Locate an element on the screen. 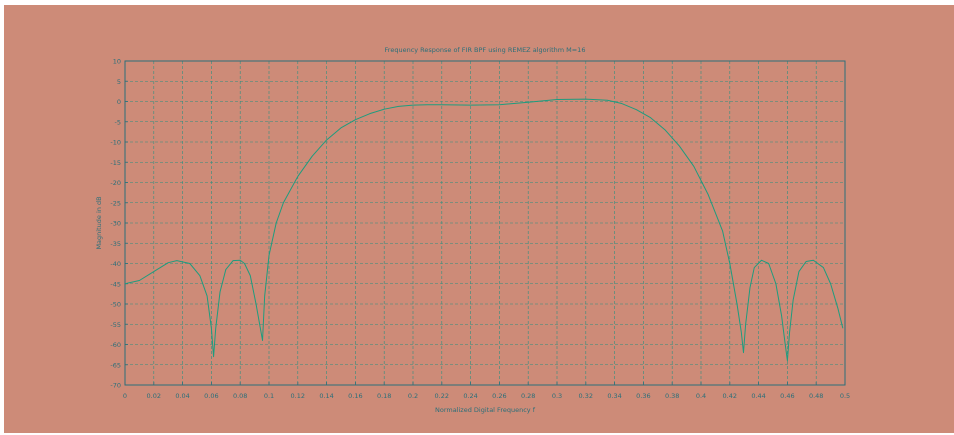 The width and height of the screenshot is (954, 435). x-tick-label: 0.34 is located at coordinates (614, 396).